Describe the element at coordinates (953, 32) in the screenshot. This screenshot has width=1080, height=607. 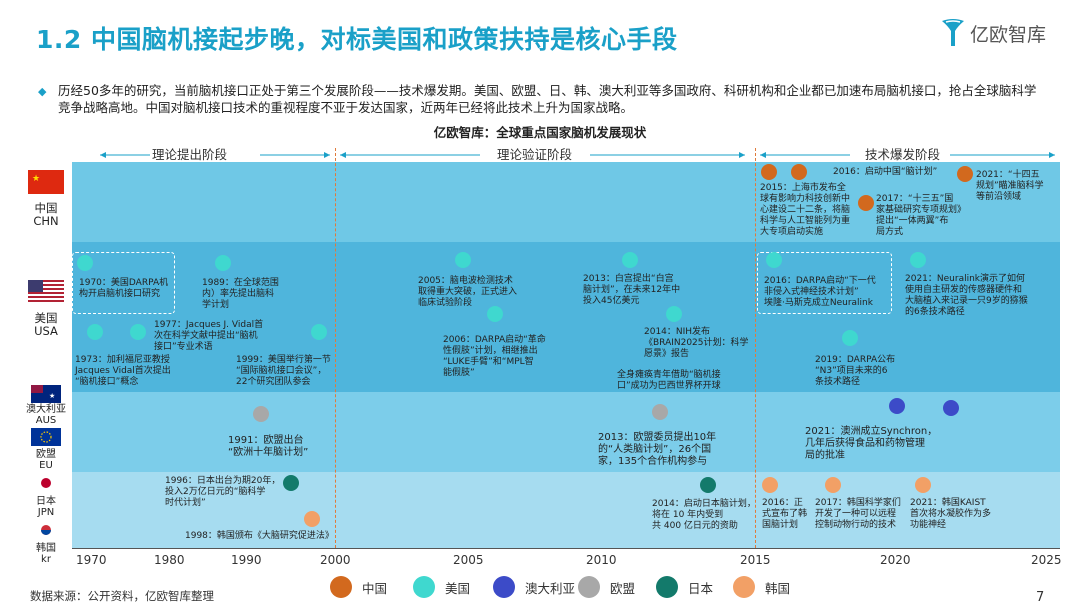
I see `logo-icon` at that location.